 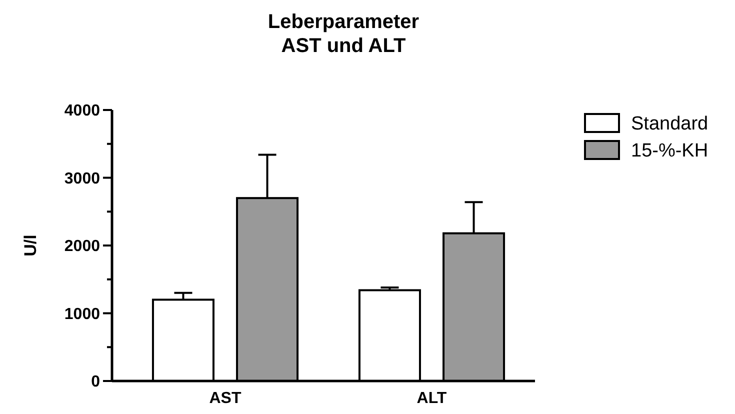 What do you see at coordinates (30, 245) in the screenshot?
I see `y-axis-title: U/l` at bounding box center [30, 245].